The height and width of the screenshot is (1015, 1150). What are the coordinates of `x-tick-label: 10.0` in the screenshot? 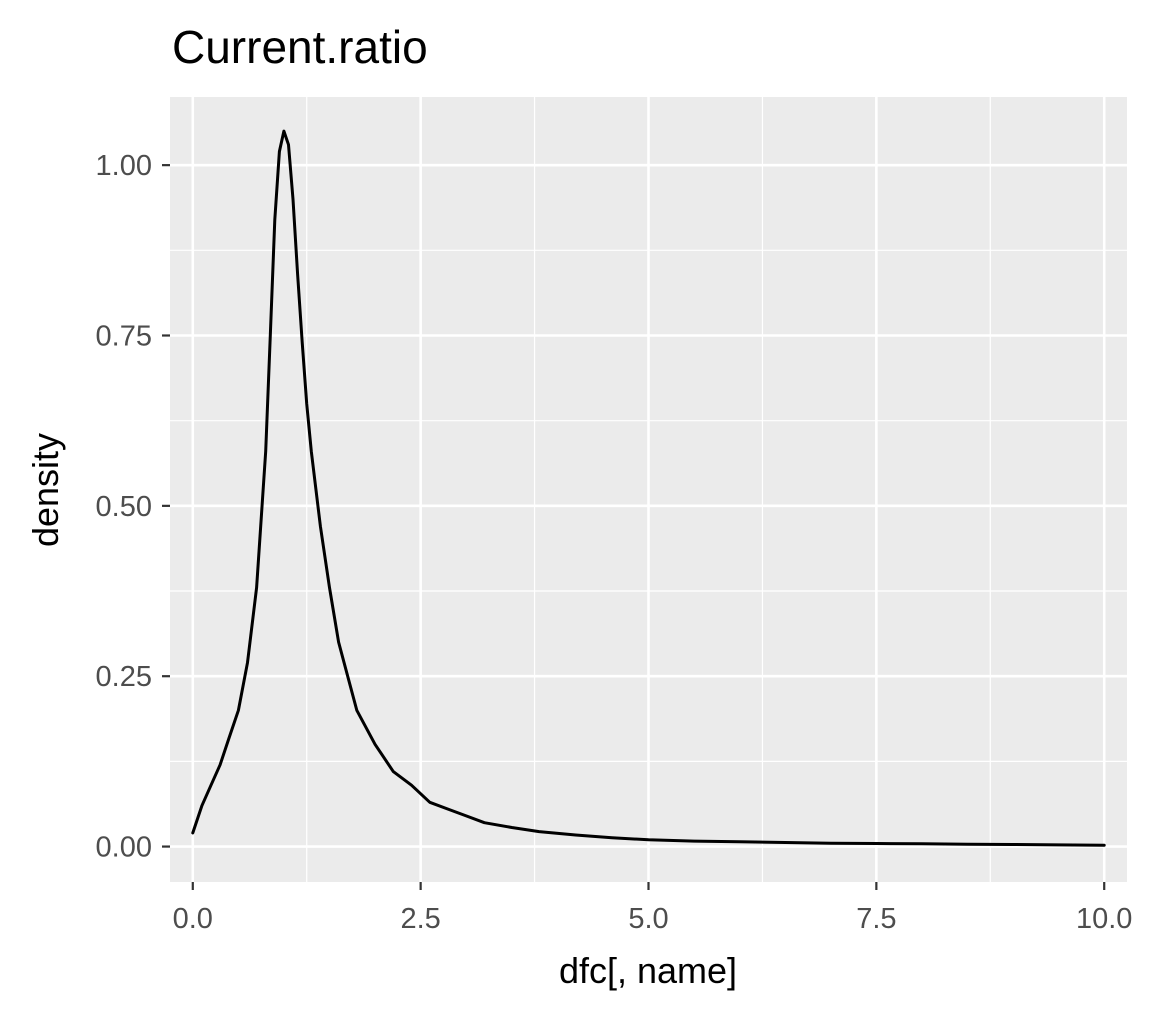 It's located at (1104, 919).